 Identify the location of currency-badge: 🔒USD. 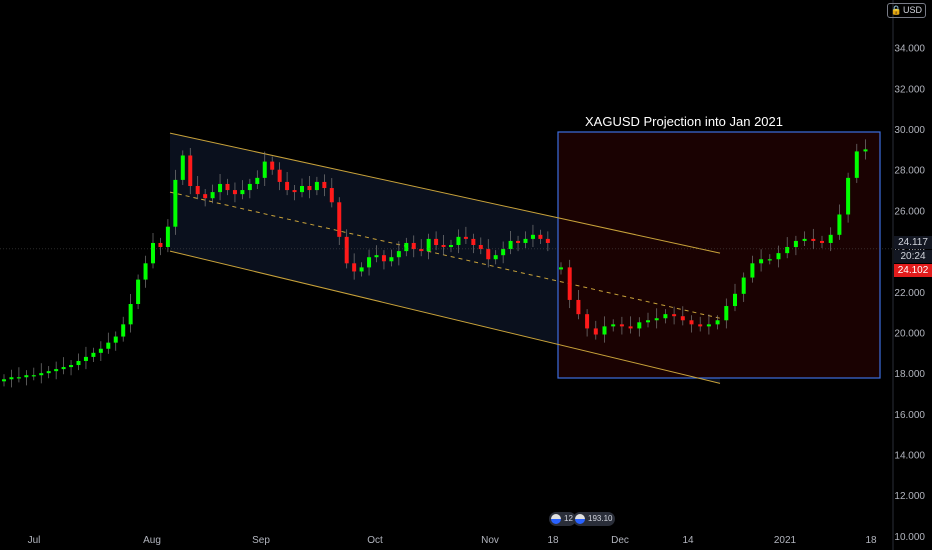
(906, 10).